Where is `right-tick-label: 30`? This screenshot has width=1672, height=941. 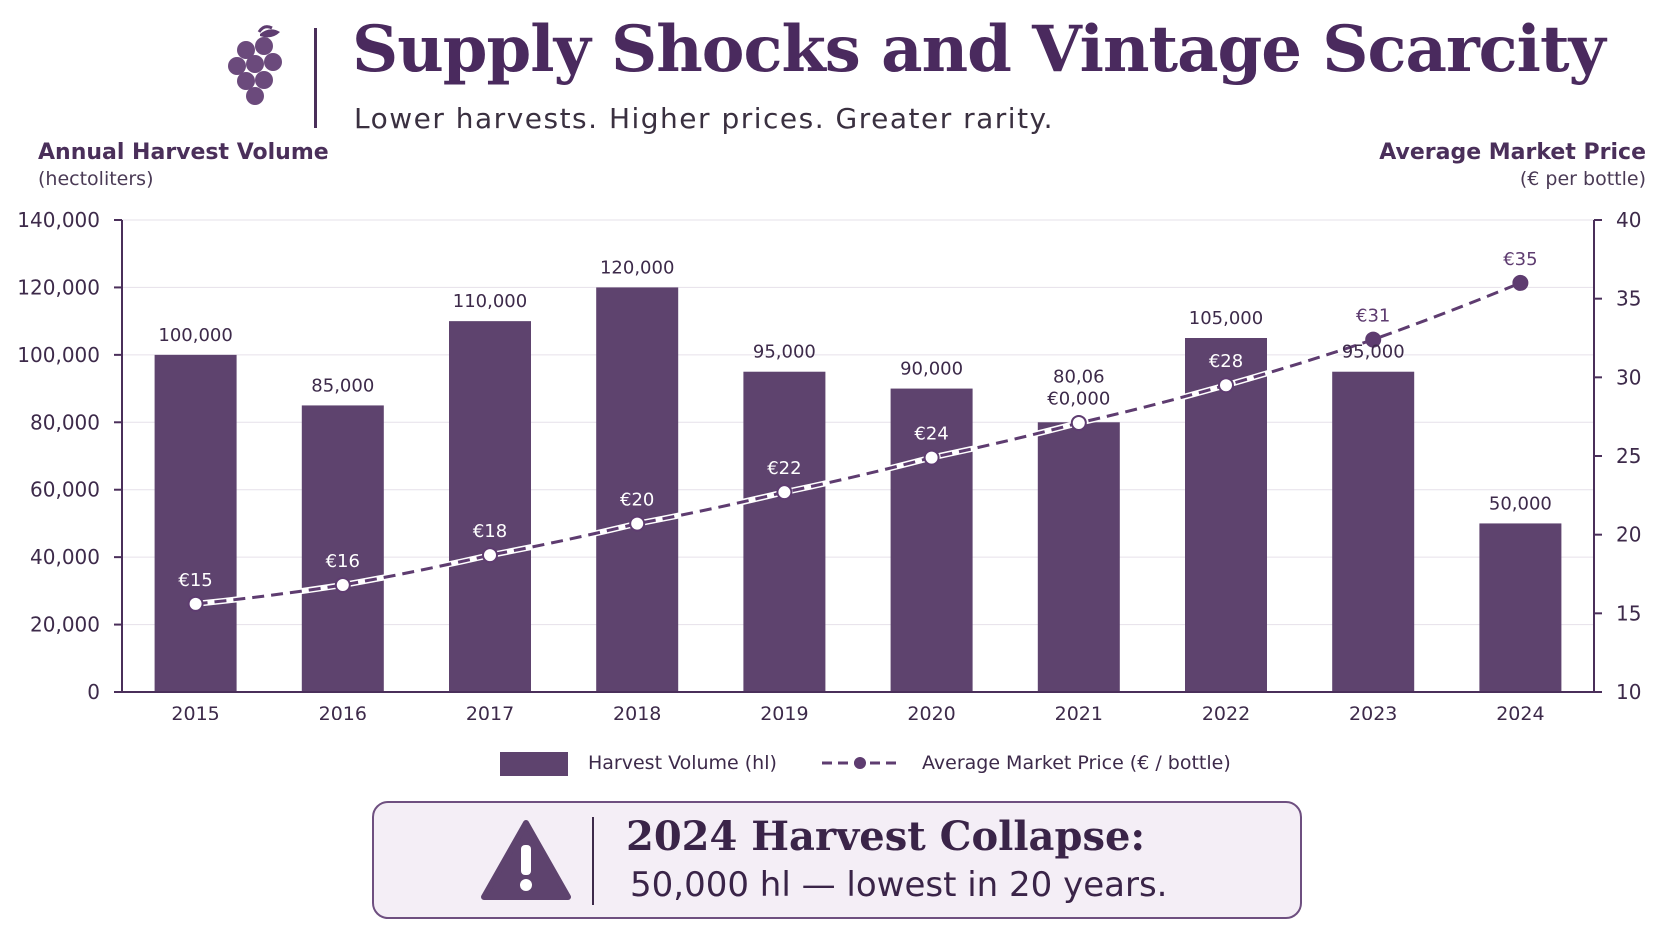 right-tick-label: 30 is located at coordinates (1628, 377).